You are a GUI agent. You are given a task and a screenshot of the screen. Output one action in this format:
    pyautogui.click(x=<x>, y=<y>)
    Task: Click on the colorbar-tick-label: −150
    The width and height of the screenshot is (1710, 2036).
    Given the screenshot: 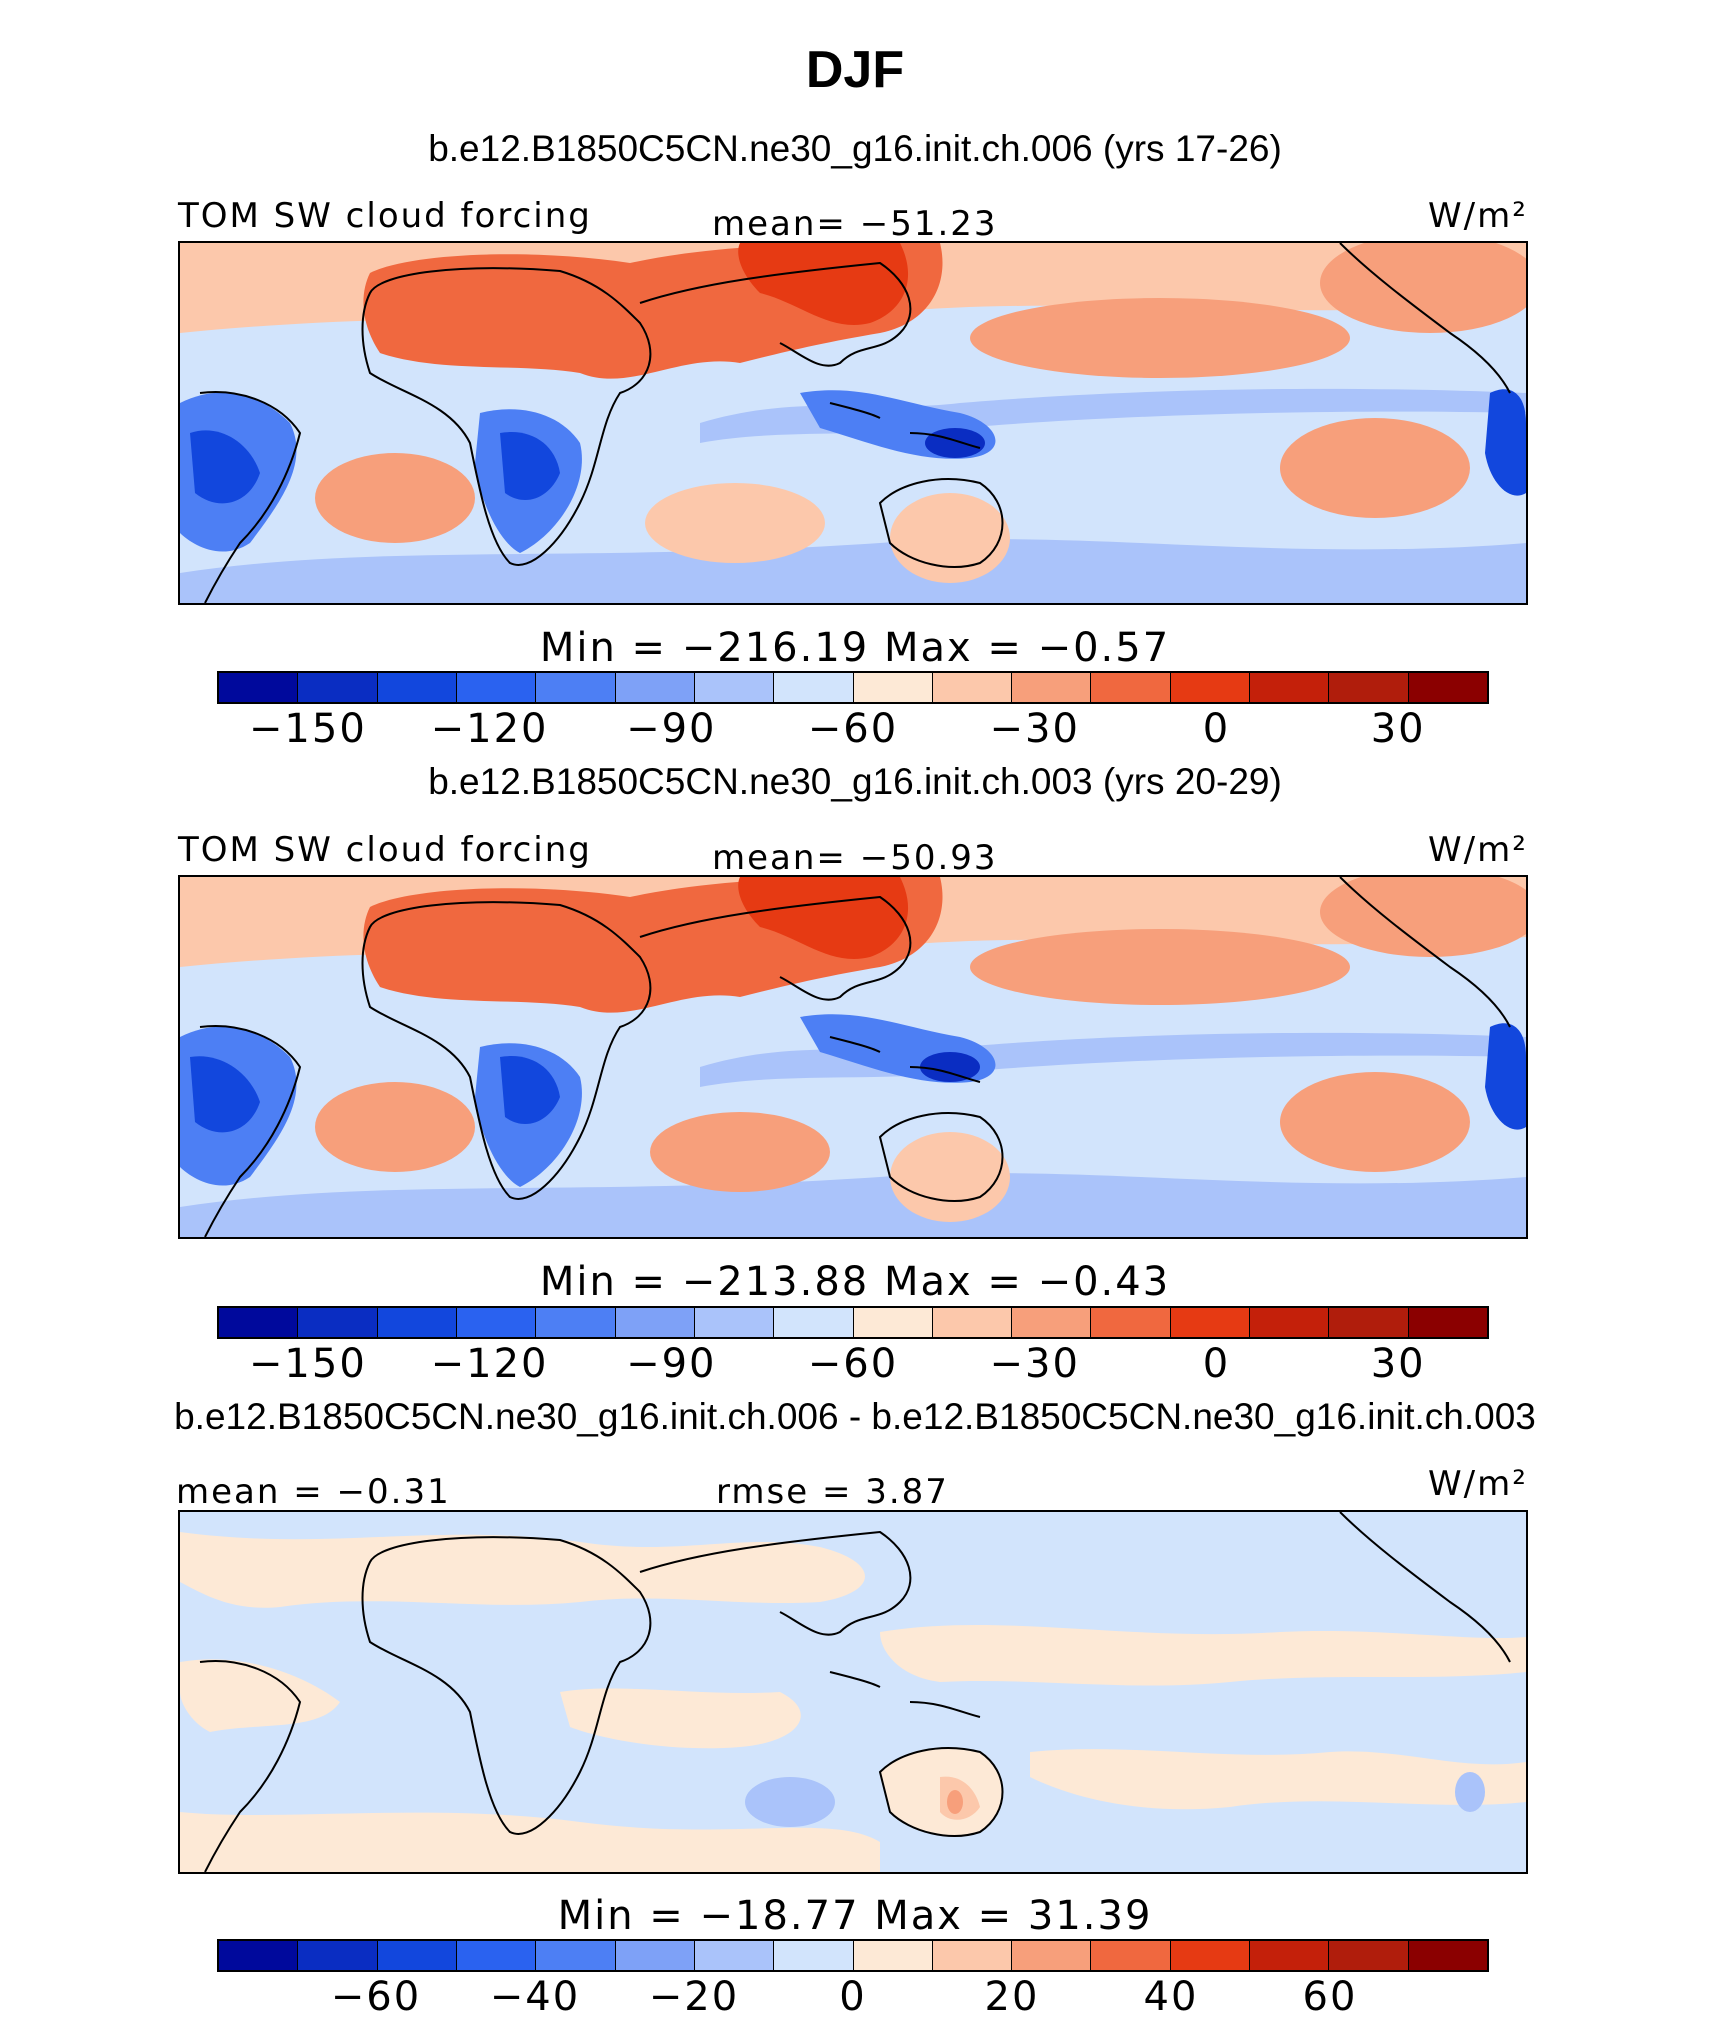 What is the action you would take?
    pyautogui.click(x=307, y=1364)
    